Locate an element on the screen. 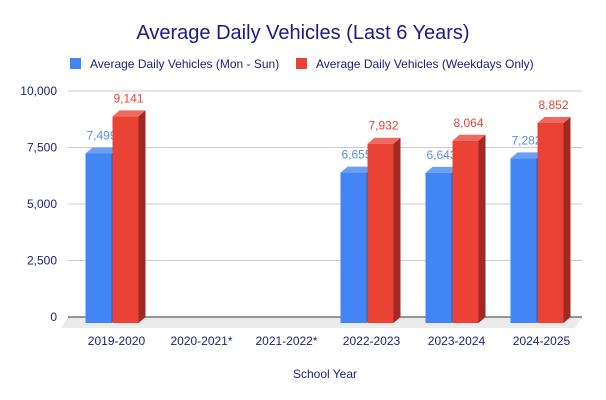 The height and width of the screenshot is (400, 606). chart-title: Average Daily Vehicles (Last 6 Years) is located at coordinates (302, 33).